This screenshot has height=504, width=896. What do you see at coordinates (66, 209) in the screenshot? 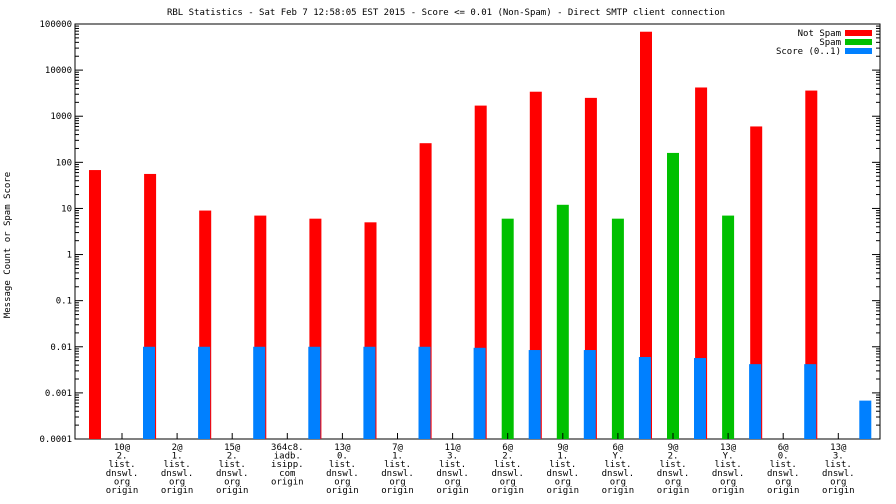
I see `y-tick-label: 10` at bounding box center [66, 209].